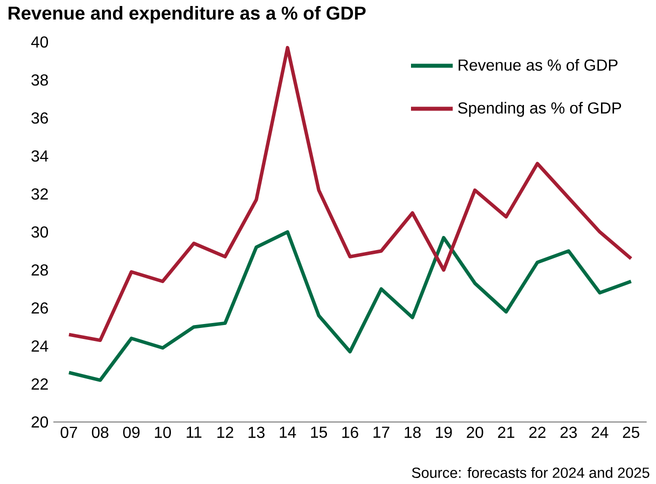 The width and height of the screenshot is (656, 484). I want to click on y-tick-label: 36, so click(39, 118).